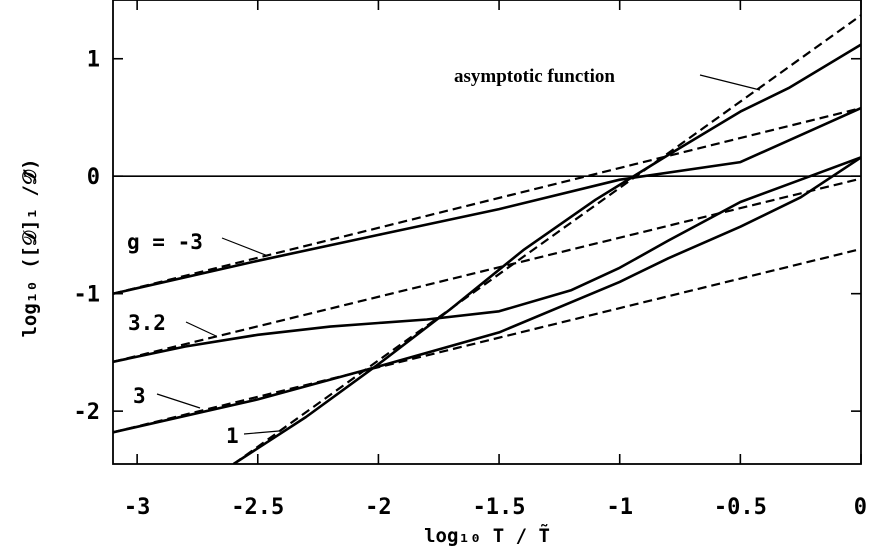 The height and width of the screenshot is (558, 871). What do you see at coordinates (730, 82) in the screenshot?
I see `annotation-asymptotic-function-leader` at bounding box center [730, 82].